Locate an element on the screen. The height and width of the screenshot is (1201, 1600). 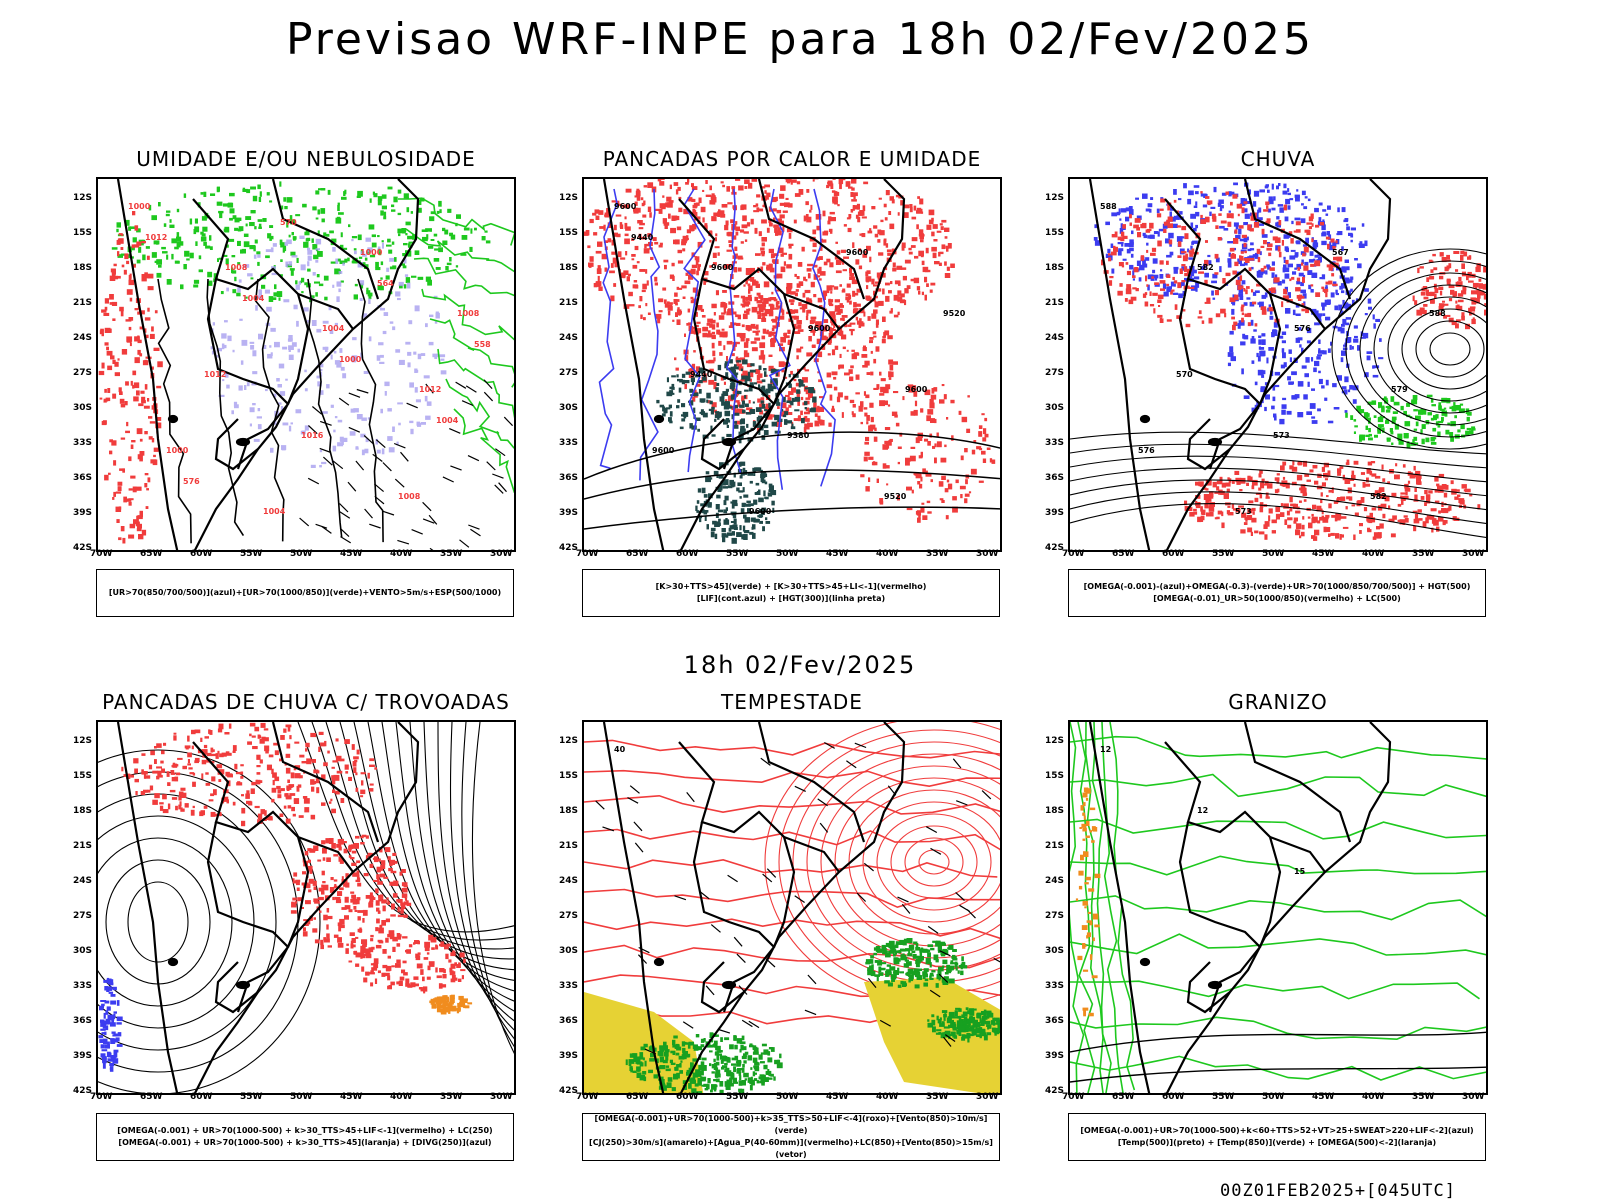
contour-label: 9380 is located at coordinates (798, 435).